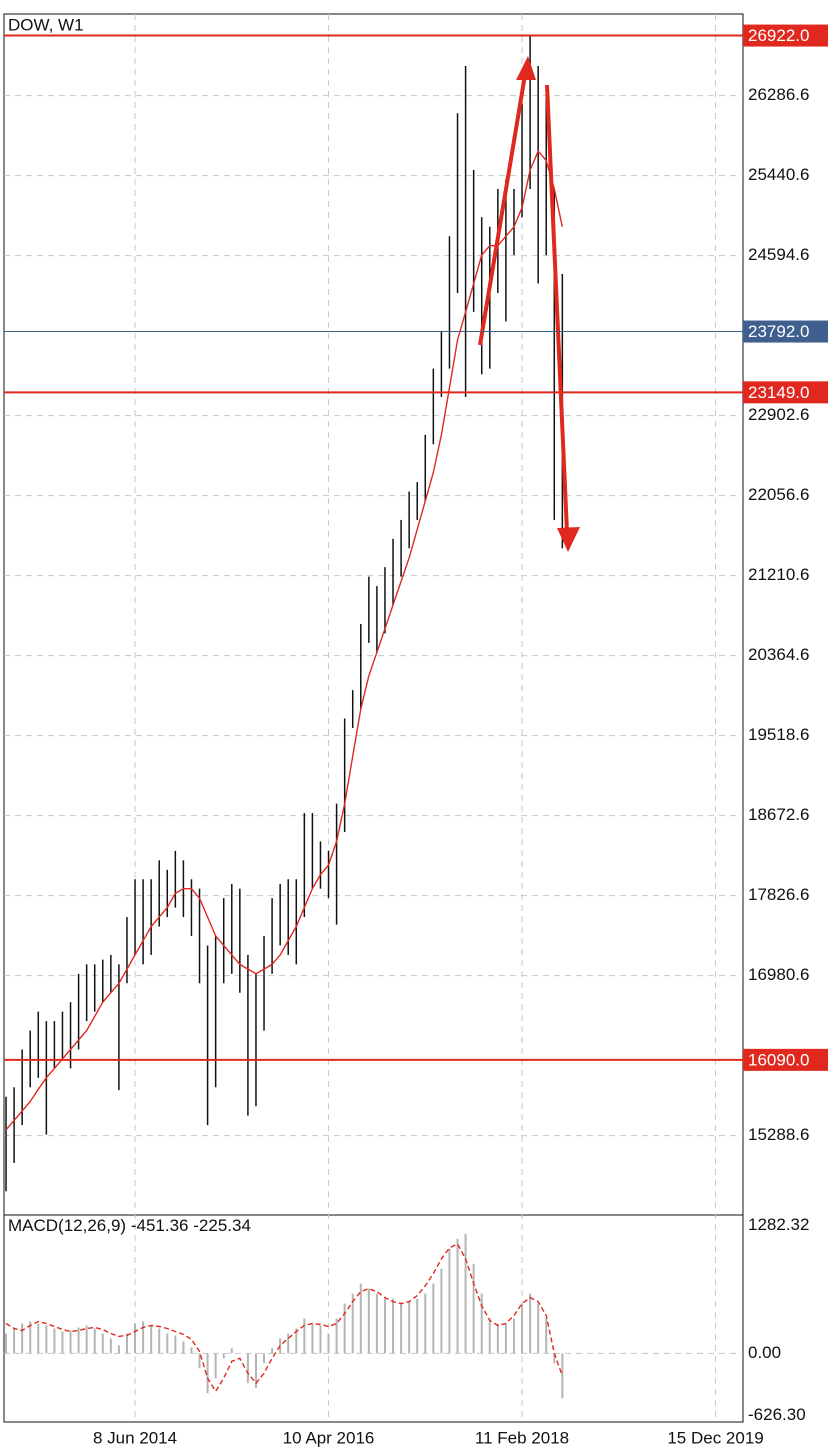 The image size is (828, 1450). What do you see at coordinates (715, 1437) in the screenshot?
I see `x-tick-label: 15 Dec 2019` at bounding box center [715, 1437].